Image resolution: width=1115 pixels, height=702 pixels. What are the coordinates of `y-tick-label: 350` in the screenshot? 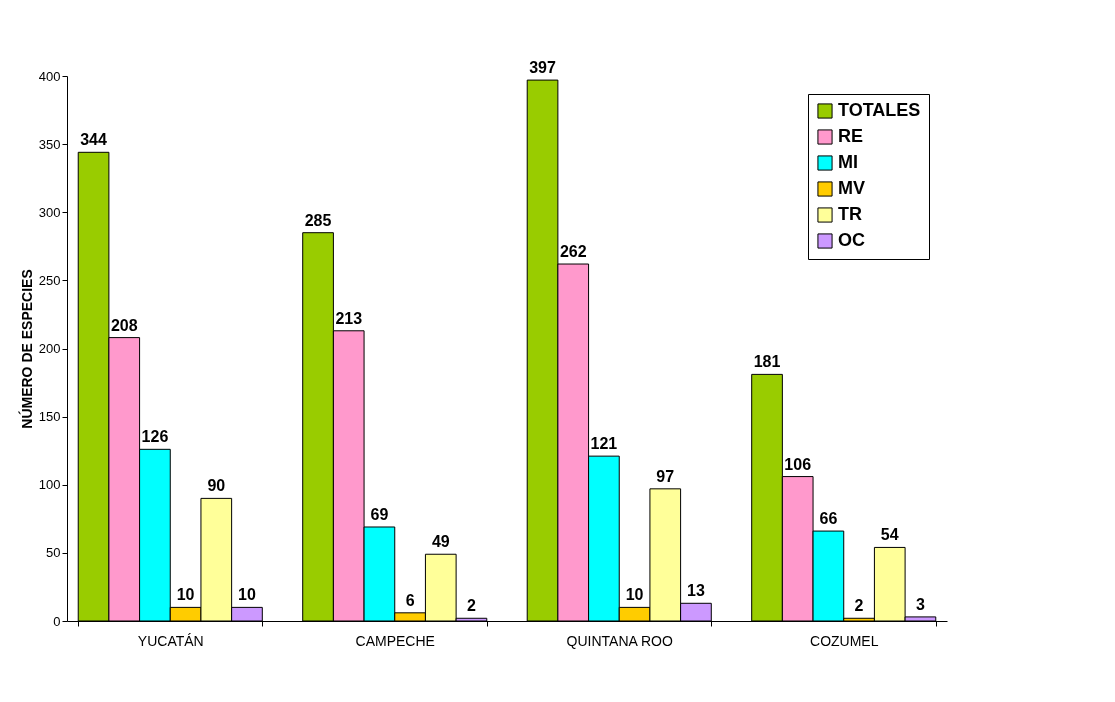 It's located at (49, 144).